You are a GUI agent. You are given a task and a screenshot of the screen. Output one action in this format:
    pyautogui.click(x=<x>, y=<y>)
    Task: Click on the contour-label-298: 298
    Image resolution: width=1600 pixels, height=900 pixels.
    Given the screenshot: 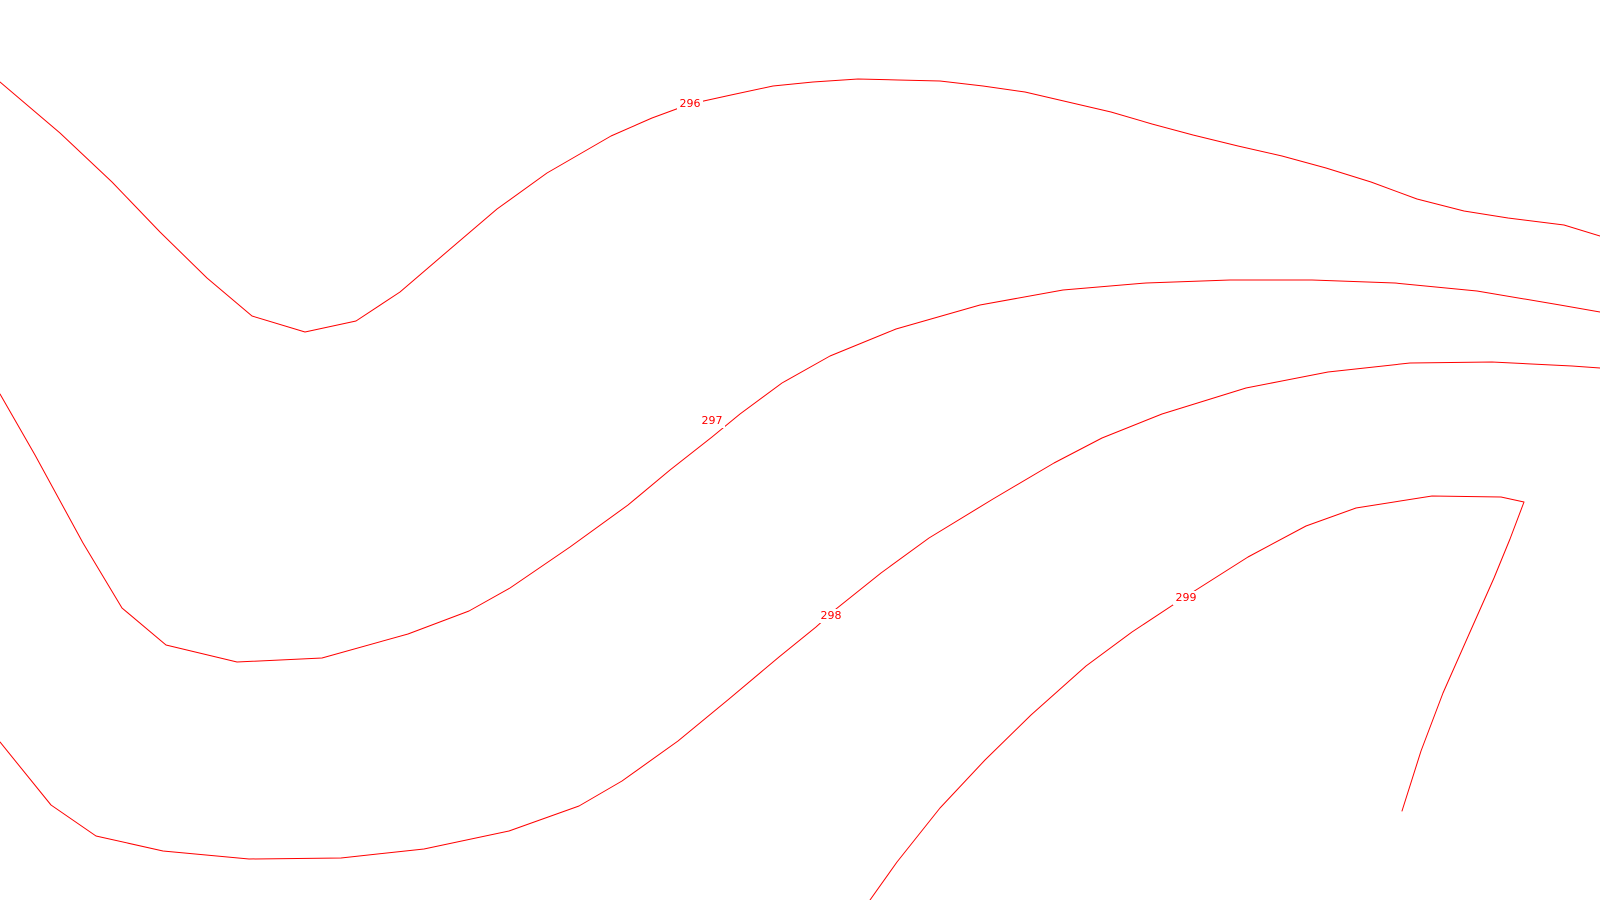 What is the action you would take?
    pyautogui.click(x=831, y=615)
    